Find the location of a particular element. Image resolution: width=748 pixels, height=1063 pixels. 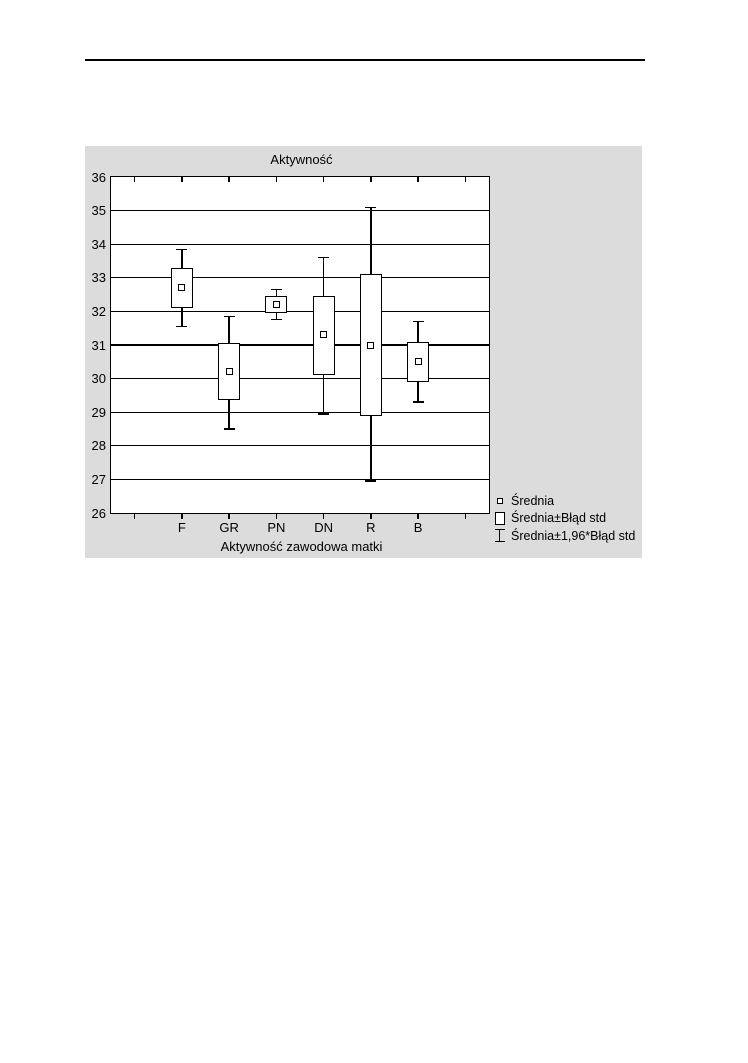

y-tick-label: 33 is located at coordinates (98, 278).